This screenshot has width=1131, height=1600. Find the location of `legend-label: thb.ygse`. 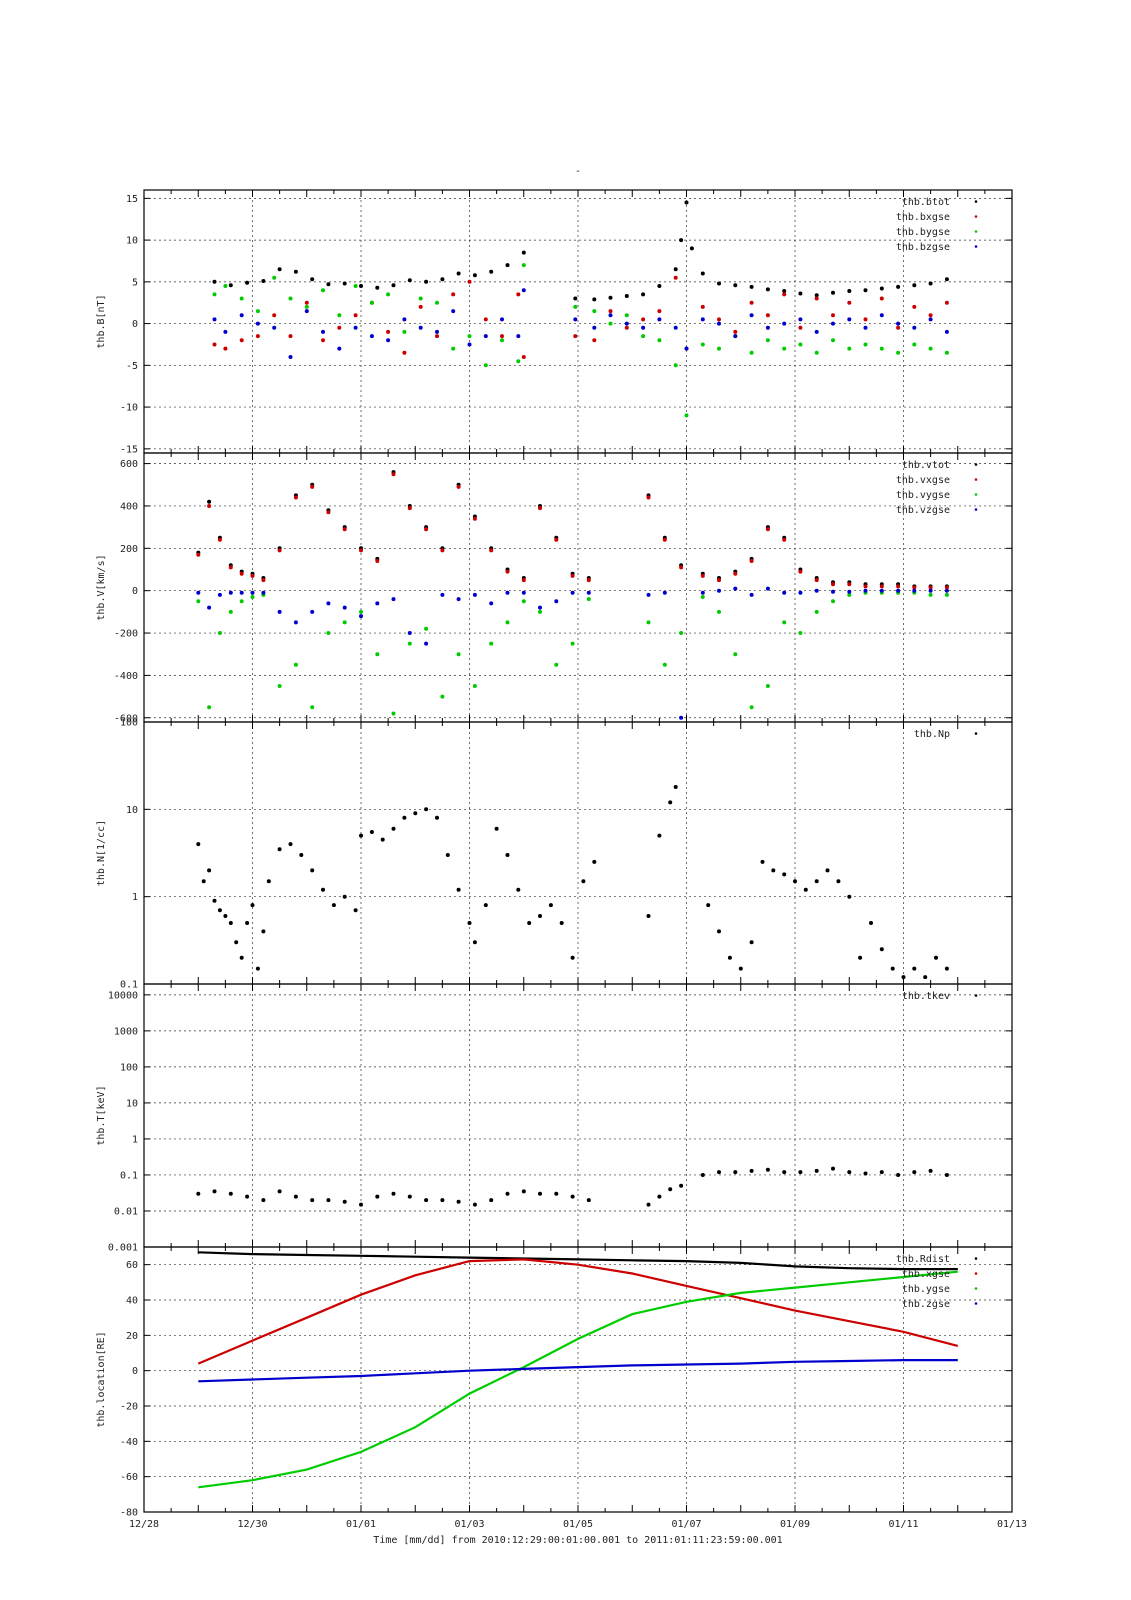

legend-label: thb.ygse is located at coordinates (926, 1289).